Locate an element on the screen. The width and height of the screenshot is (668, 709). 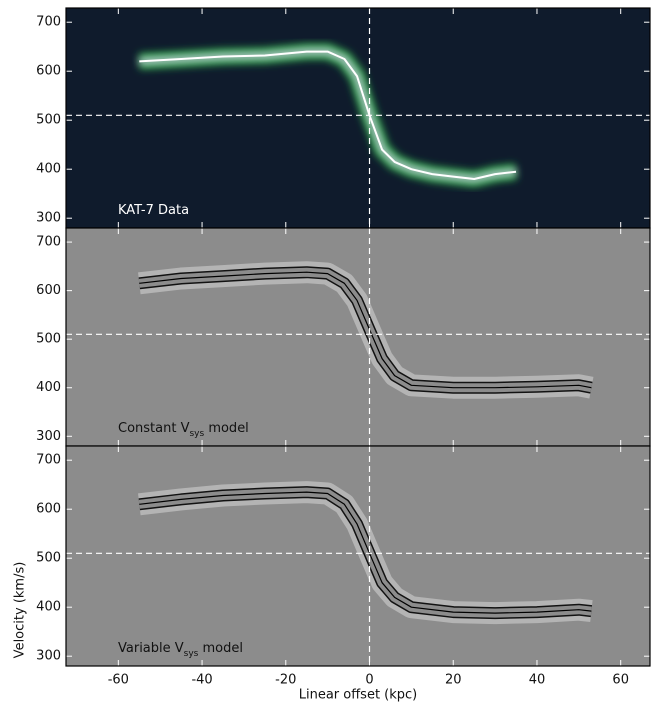
panel-annotation: Variable Vsys model is located at coordinates (180, 650).